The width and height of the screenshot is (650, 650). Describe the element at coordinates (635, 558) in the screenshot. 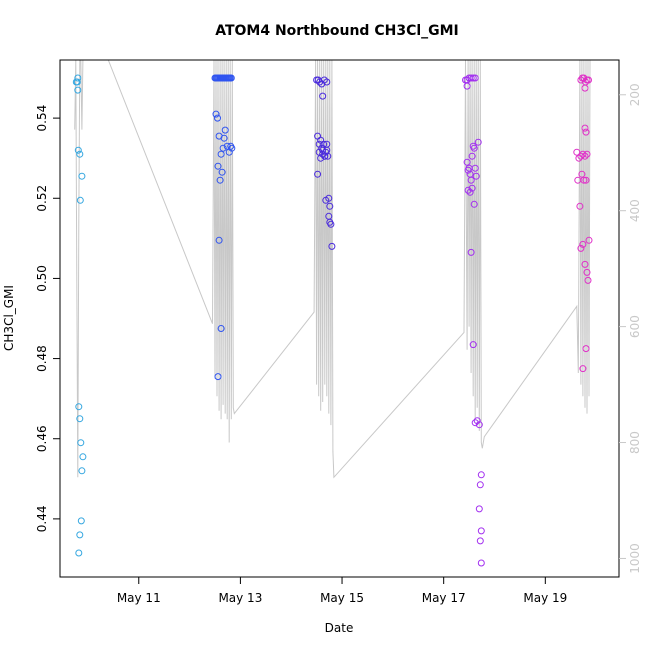

I see `right-tick-label: 1000` at that location.